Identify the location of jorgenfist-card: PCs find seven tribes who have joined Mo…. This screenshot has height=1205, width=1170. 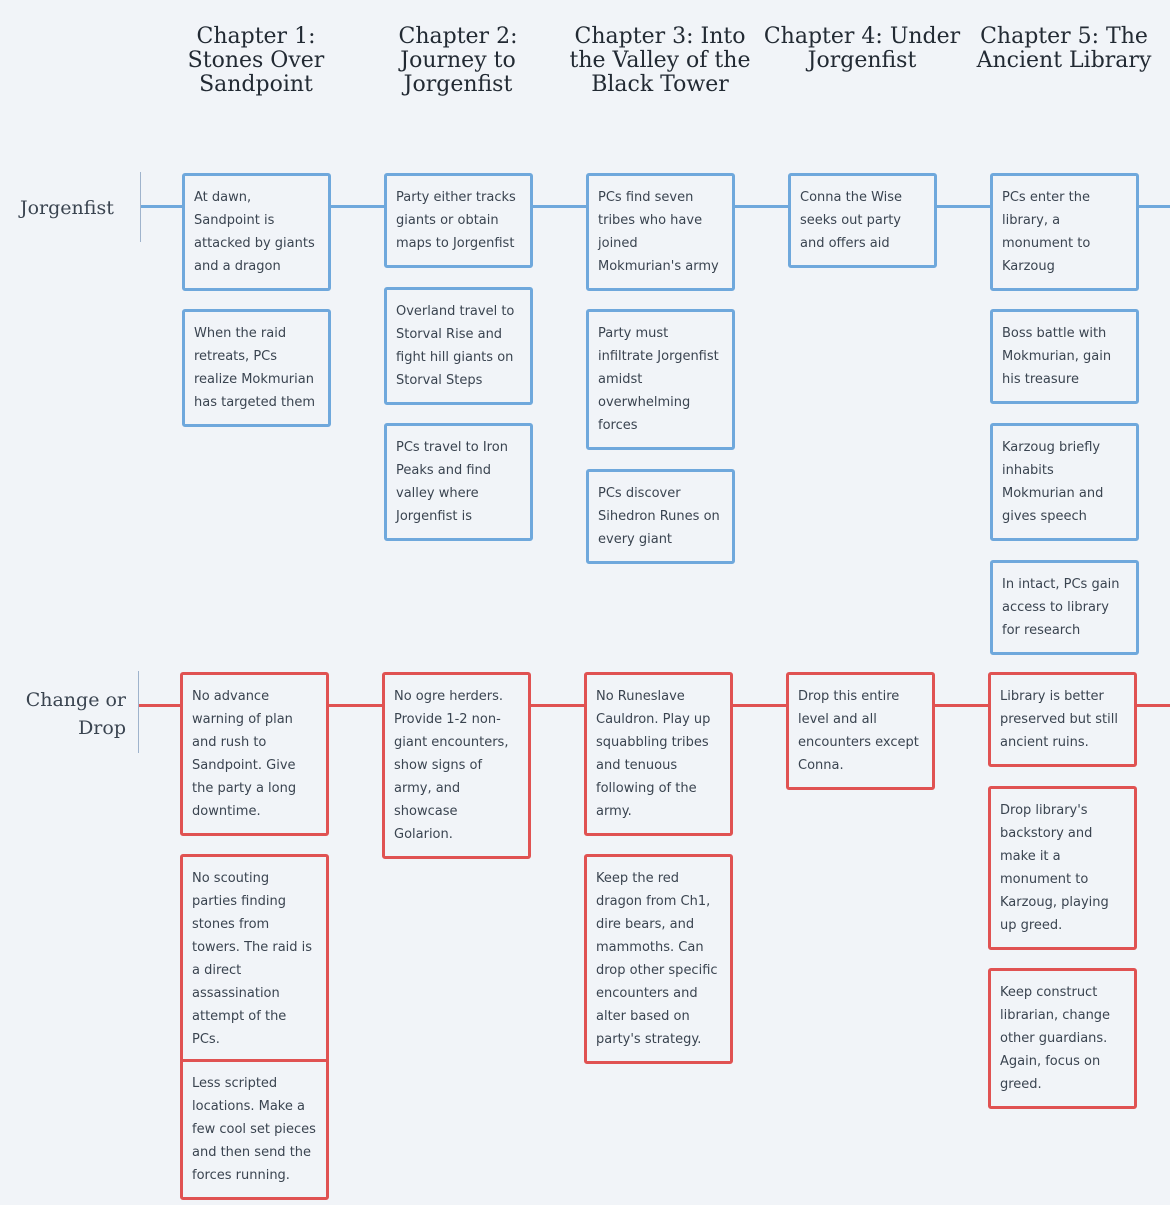
(660, 232).